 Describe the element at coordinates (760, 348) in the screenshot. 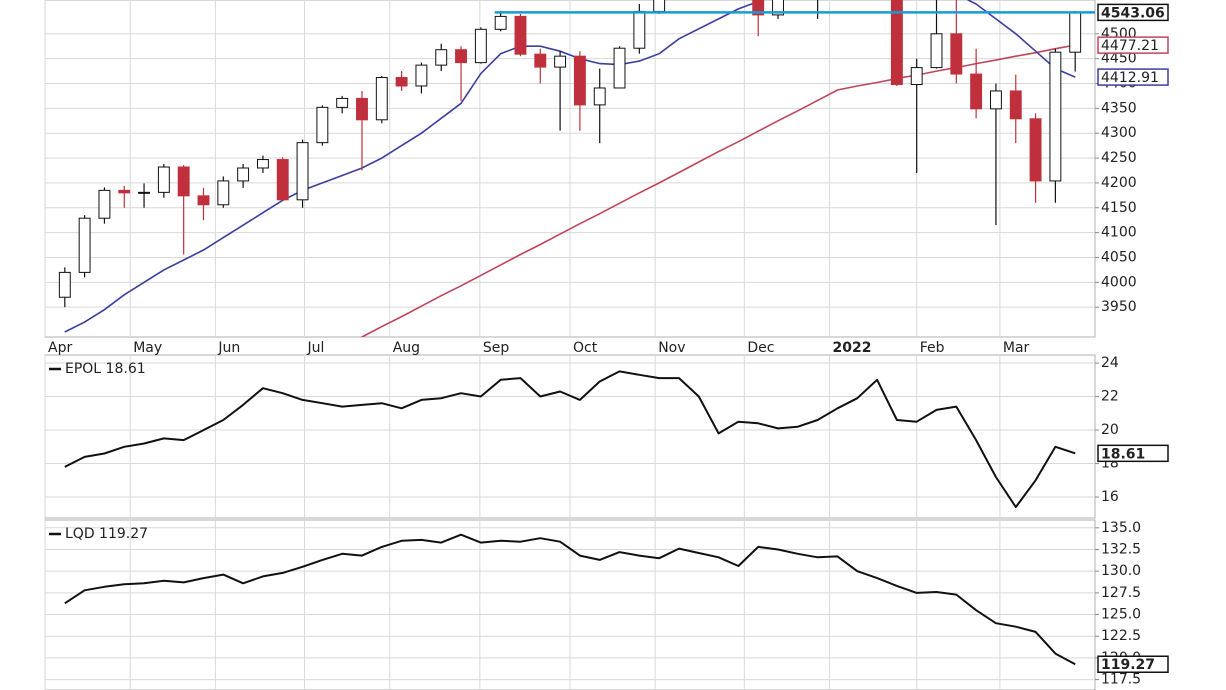

I see `x-tick-label: Dec` at that location.